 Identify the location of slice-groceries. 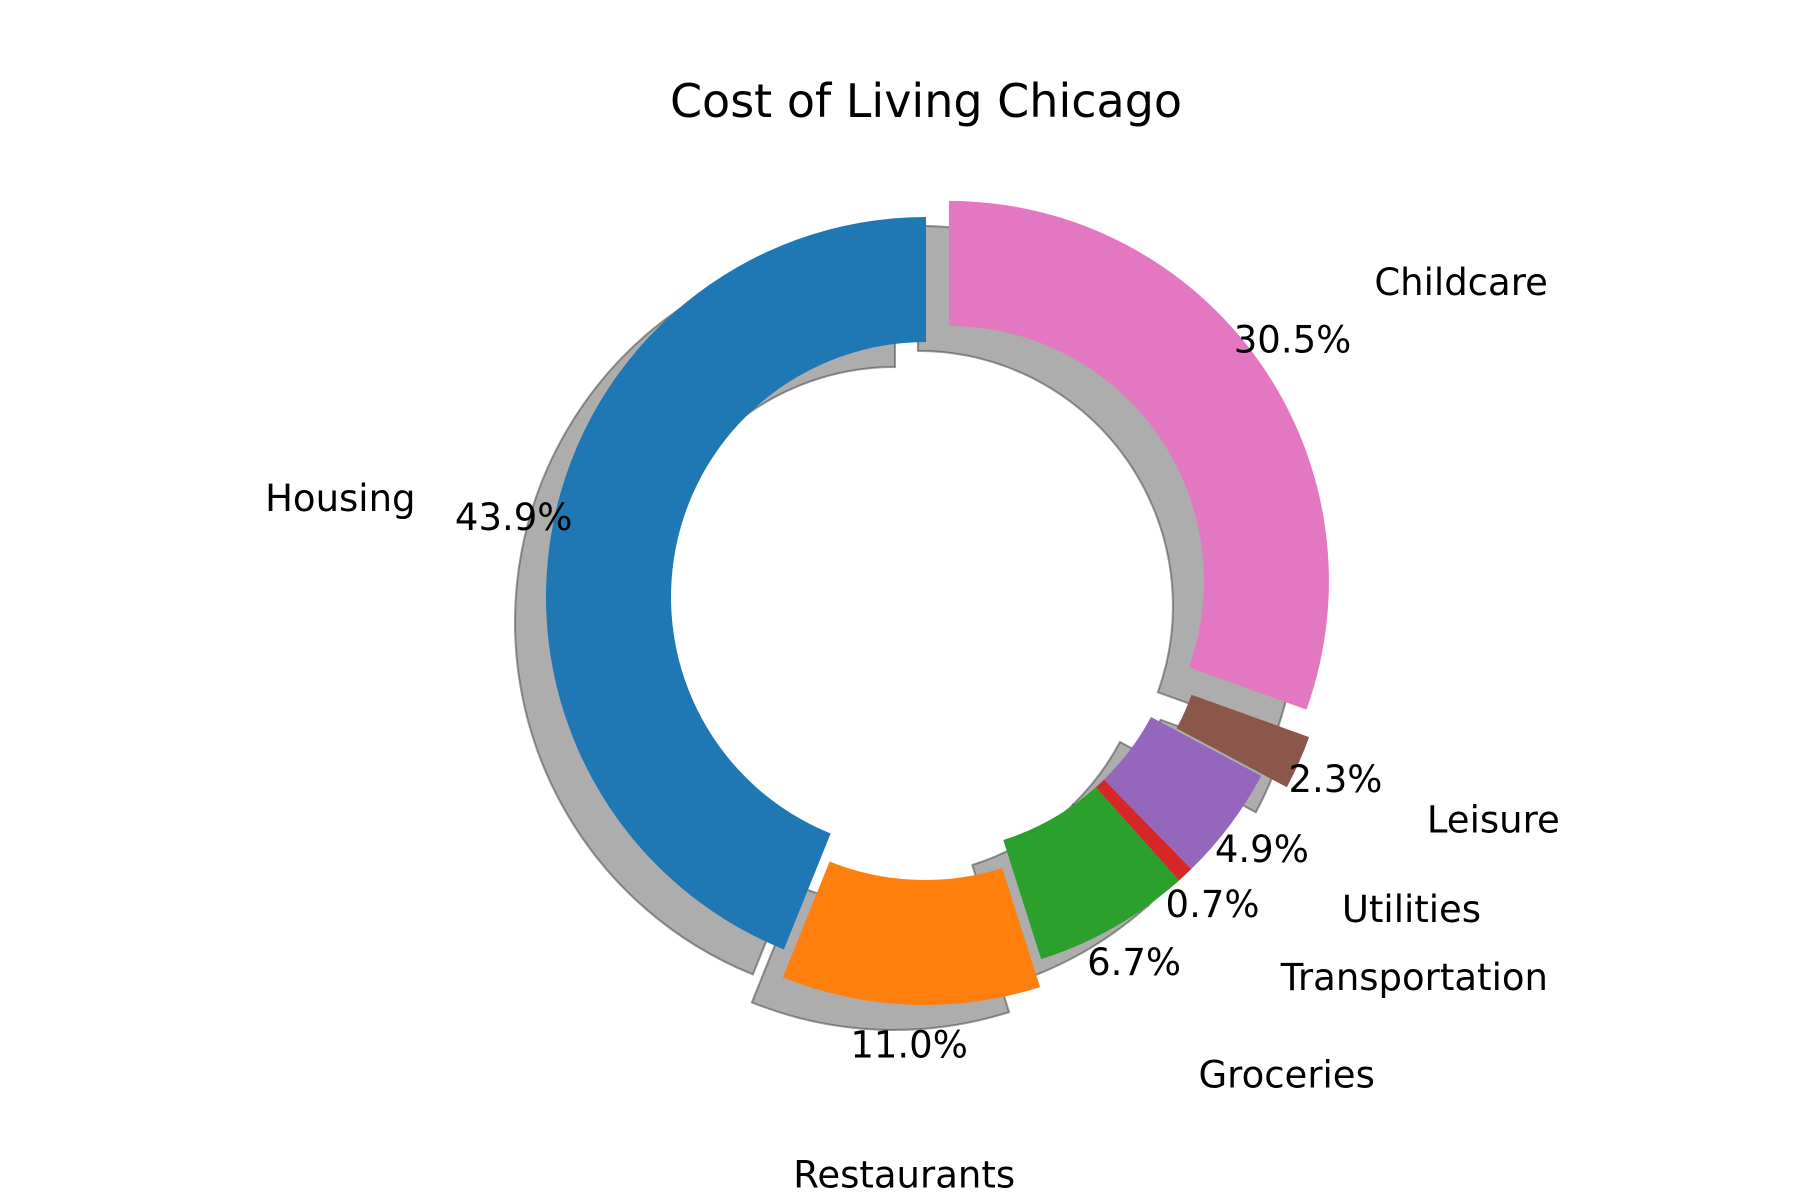
(1091, 873).